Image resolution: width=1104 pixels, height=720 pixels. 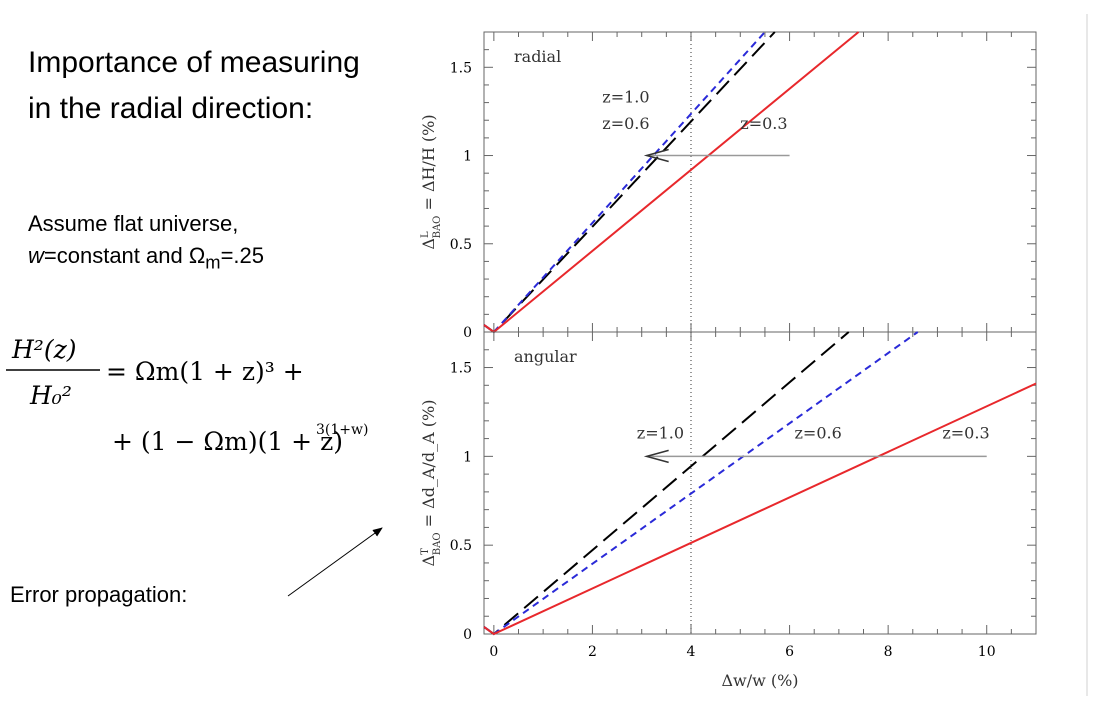 What do you see at coordinates (624, 182) in the screenshot?
I see `series-z06` at bounding box center [624, 182].